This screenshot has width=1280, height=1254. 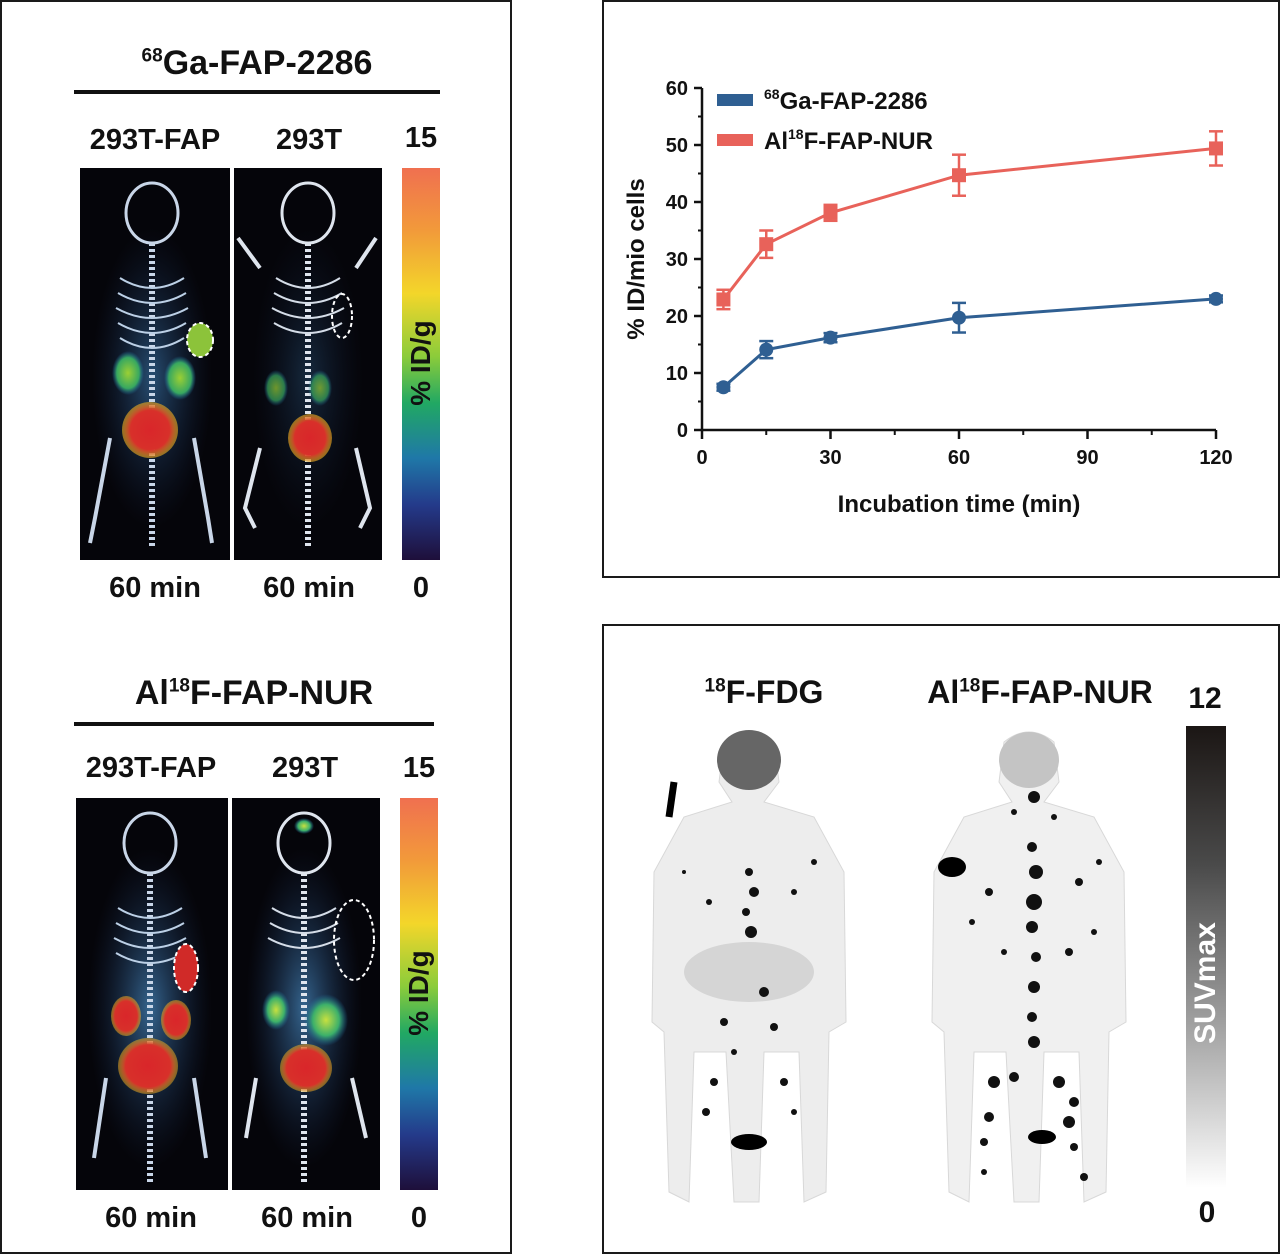 I want to click on tracer-name: F-FDG, so click(x=774, y=692).